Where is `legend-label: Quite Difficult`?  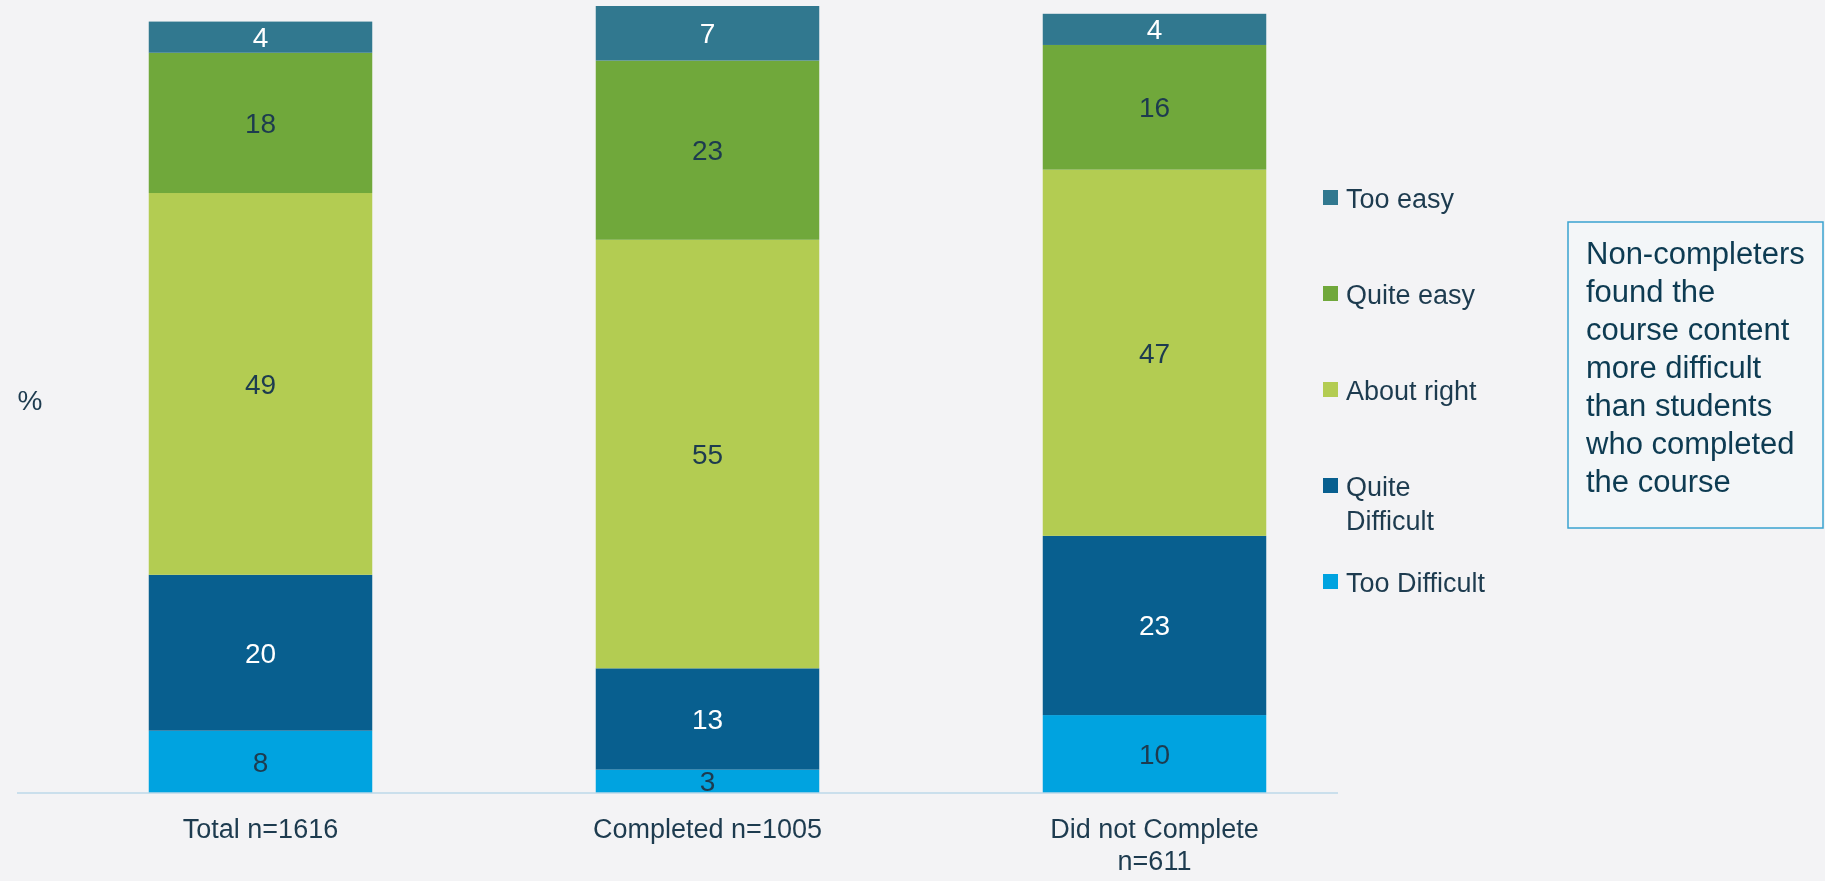
legend-label: Quite Difficult is located at coordinates (1390, 504).